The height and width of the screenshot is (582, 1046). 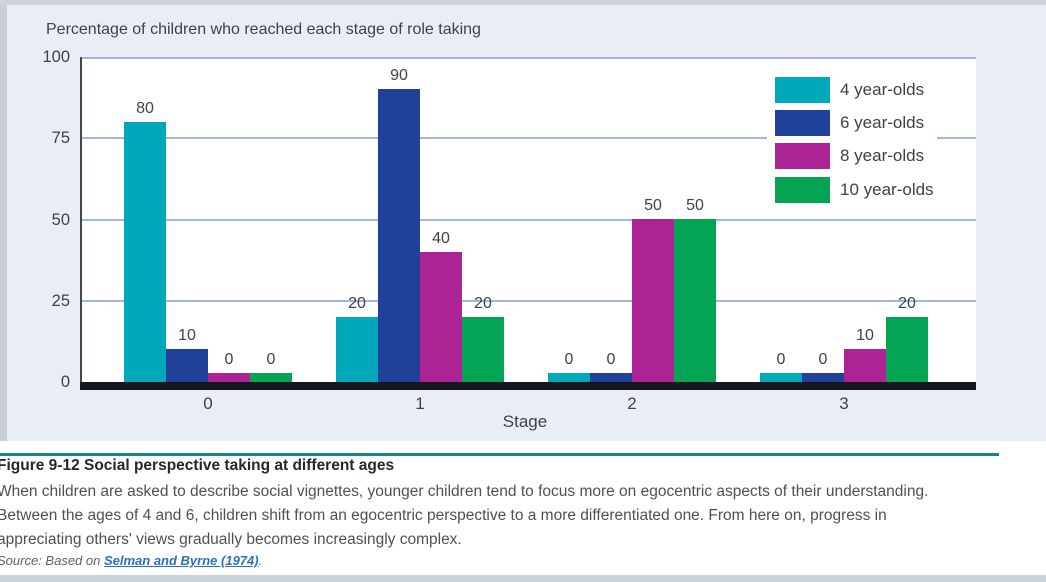 I want to click on source-link: Selman and Byrne (1974), so click(x=181, y=560).